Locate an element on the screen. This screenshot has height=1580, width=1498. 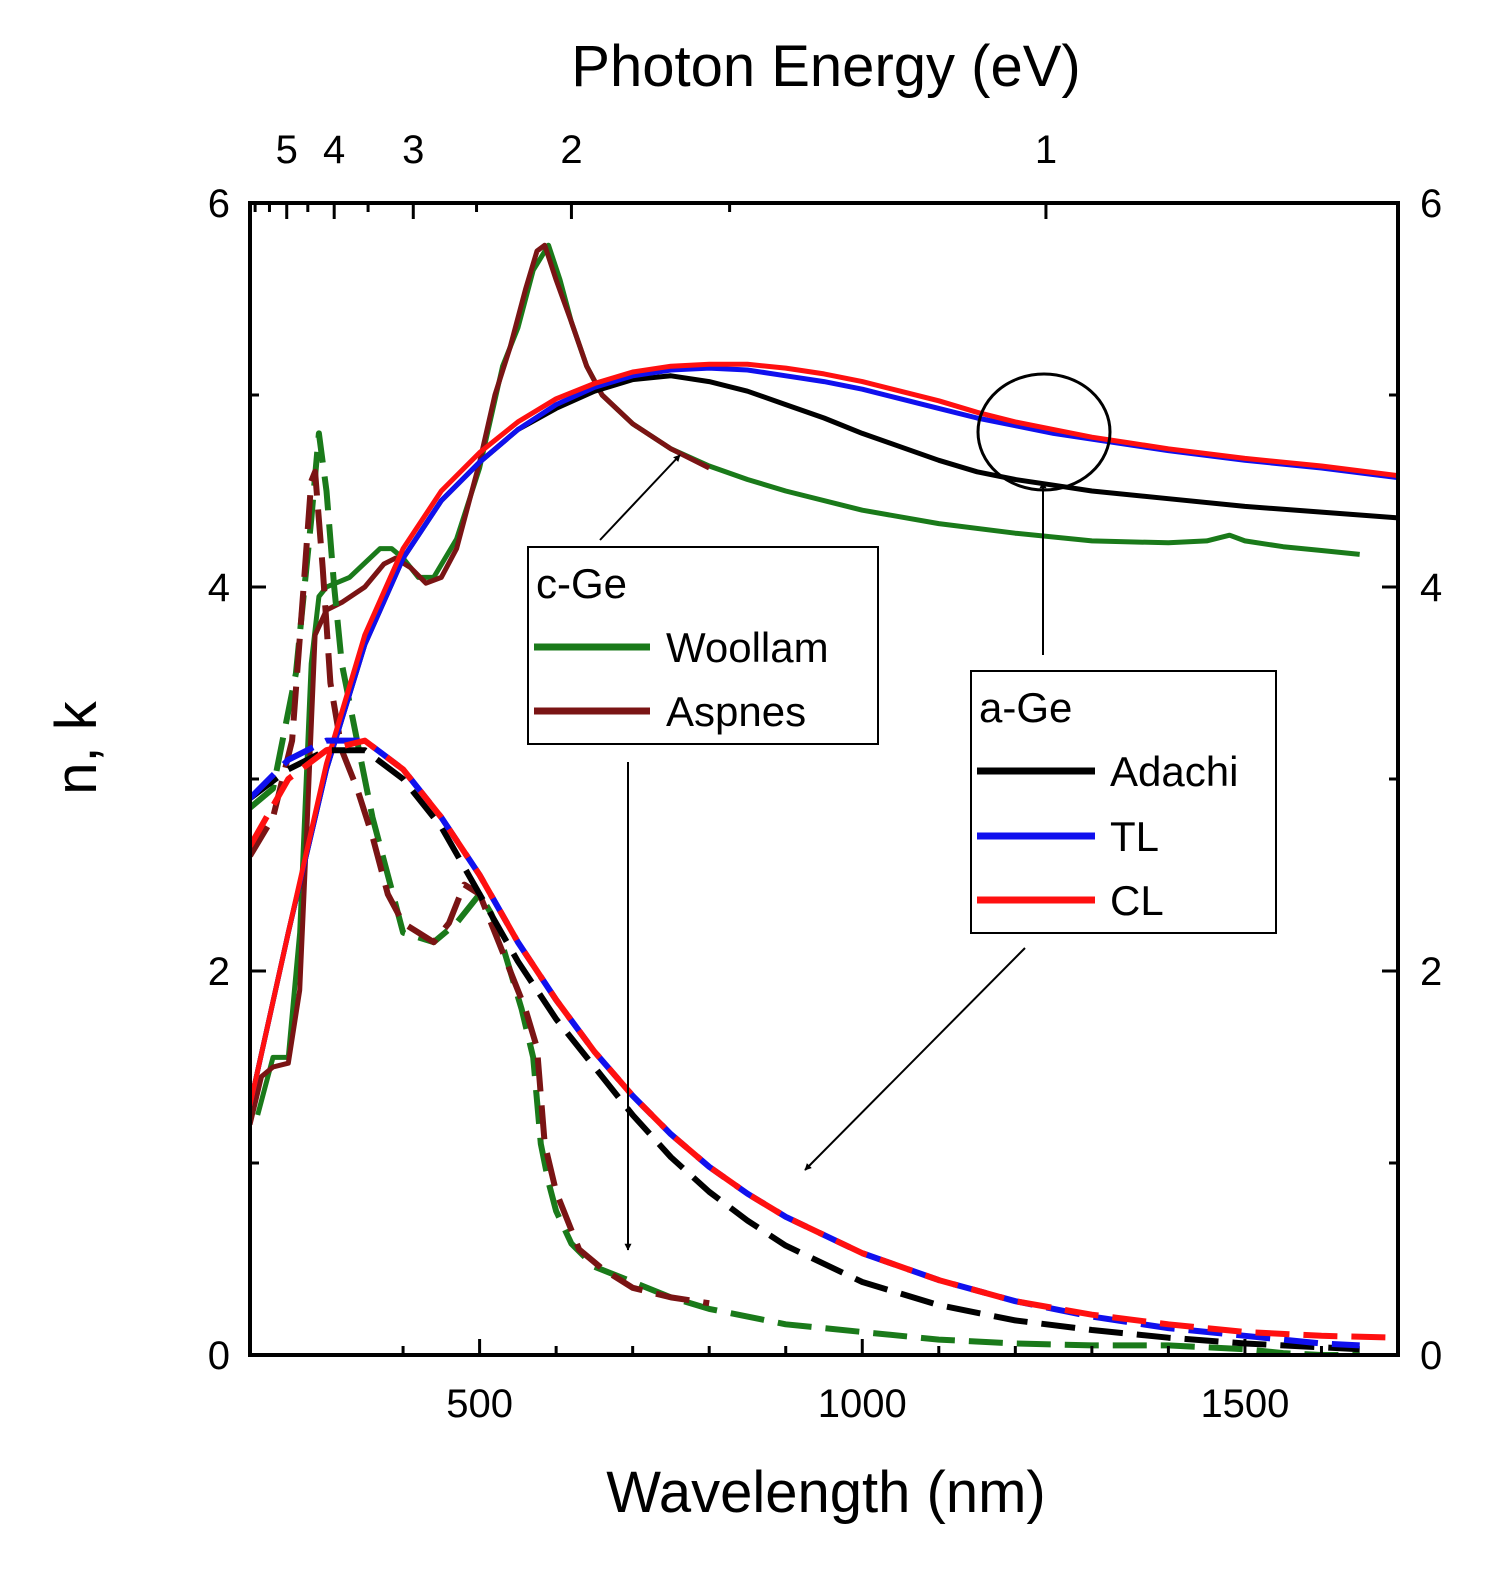
legend-label-tl: TL is located at coordinates (1134, 836).